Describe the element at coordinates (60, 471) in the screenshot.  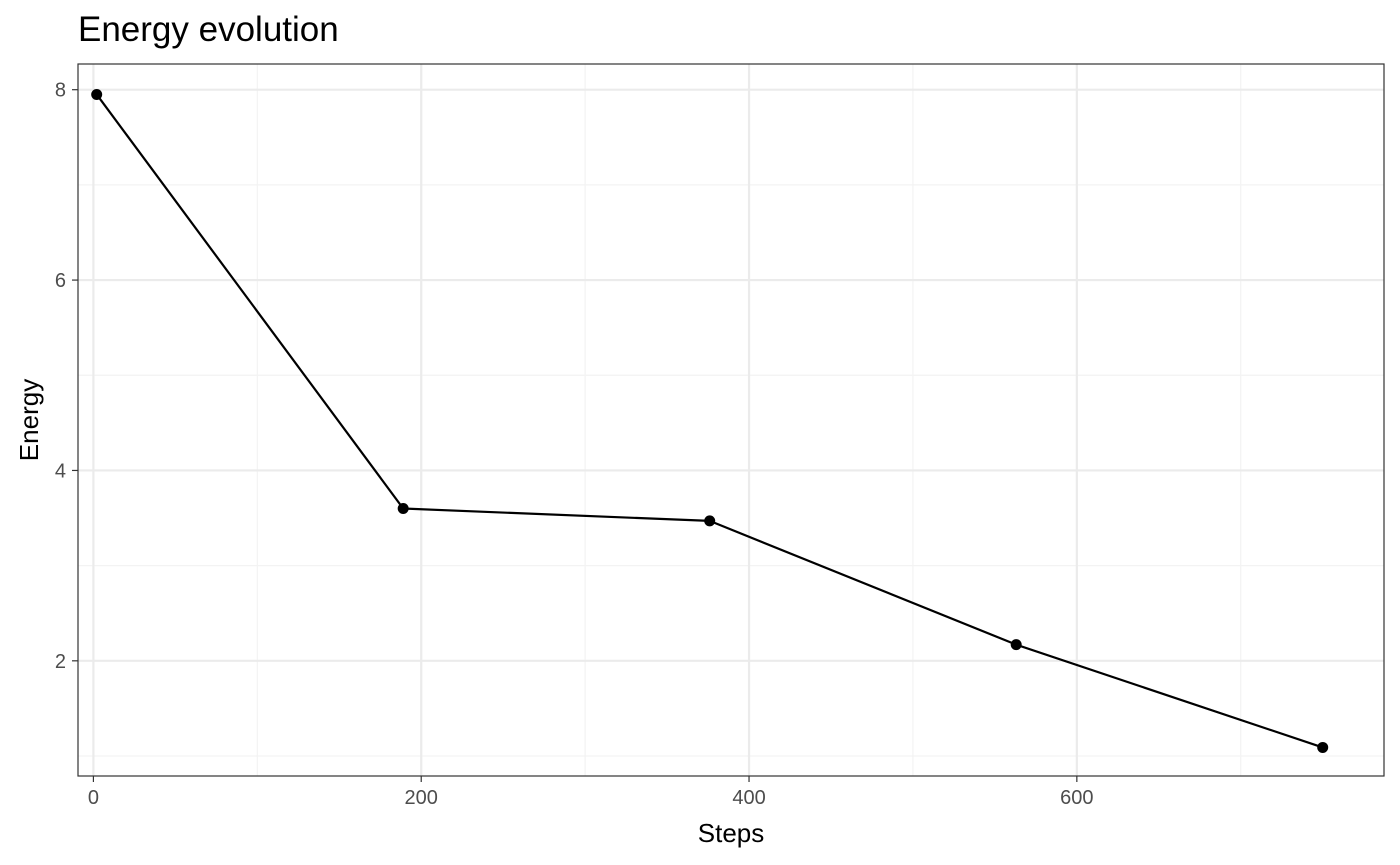
I see `y-tick-label: 4` at that location.